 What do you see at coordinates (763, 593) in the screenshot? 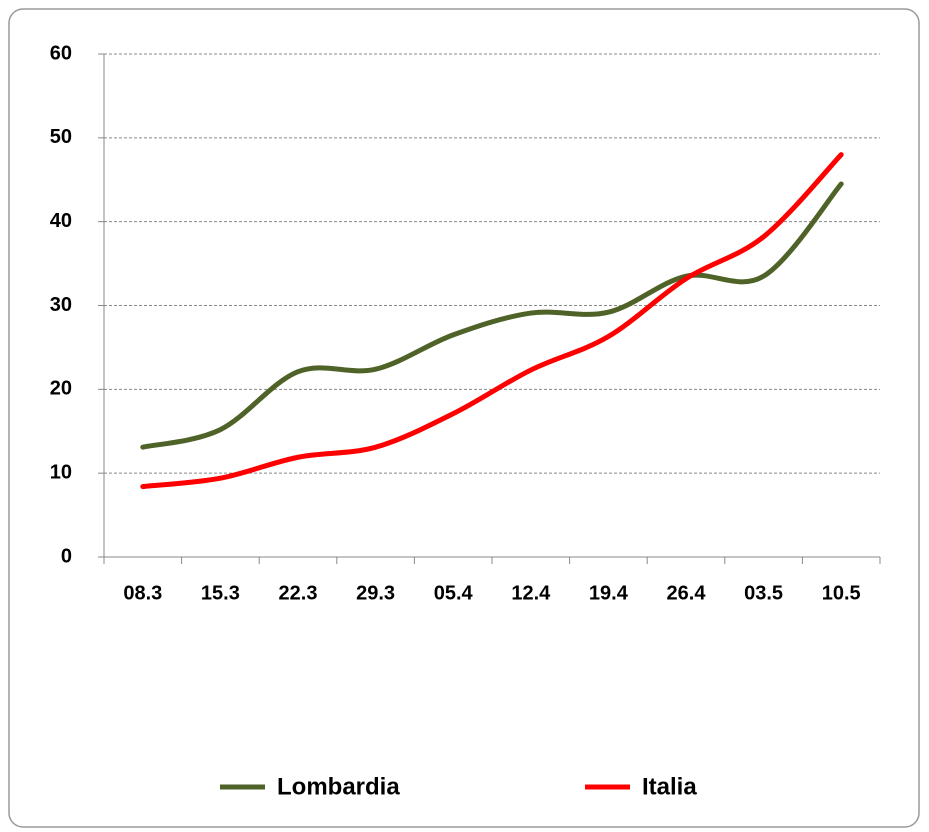
I see `x-tick-label: 03.5` at bounding box center [763, 593].